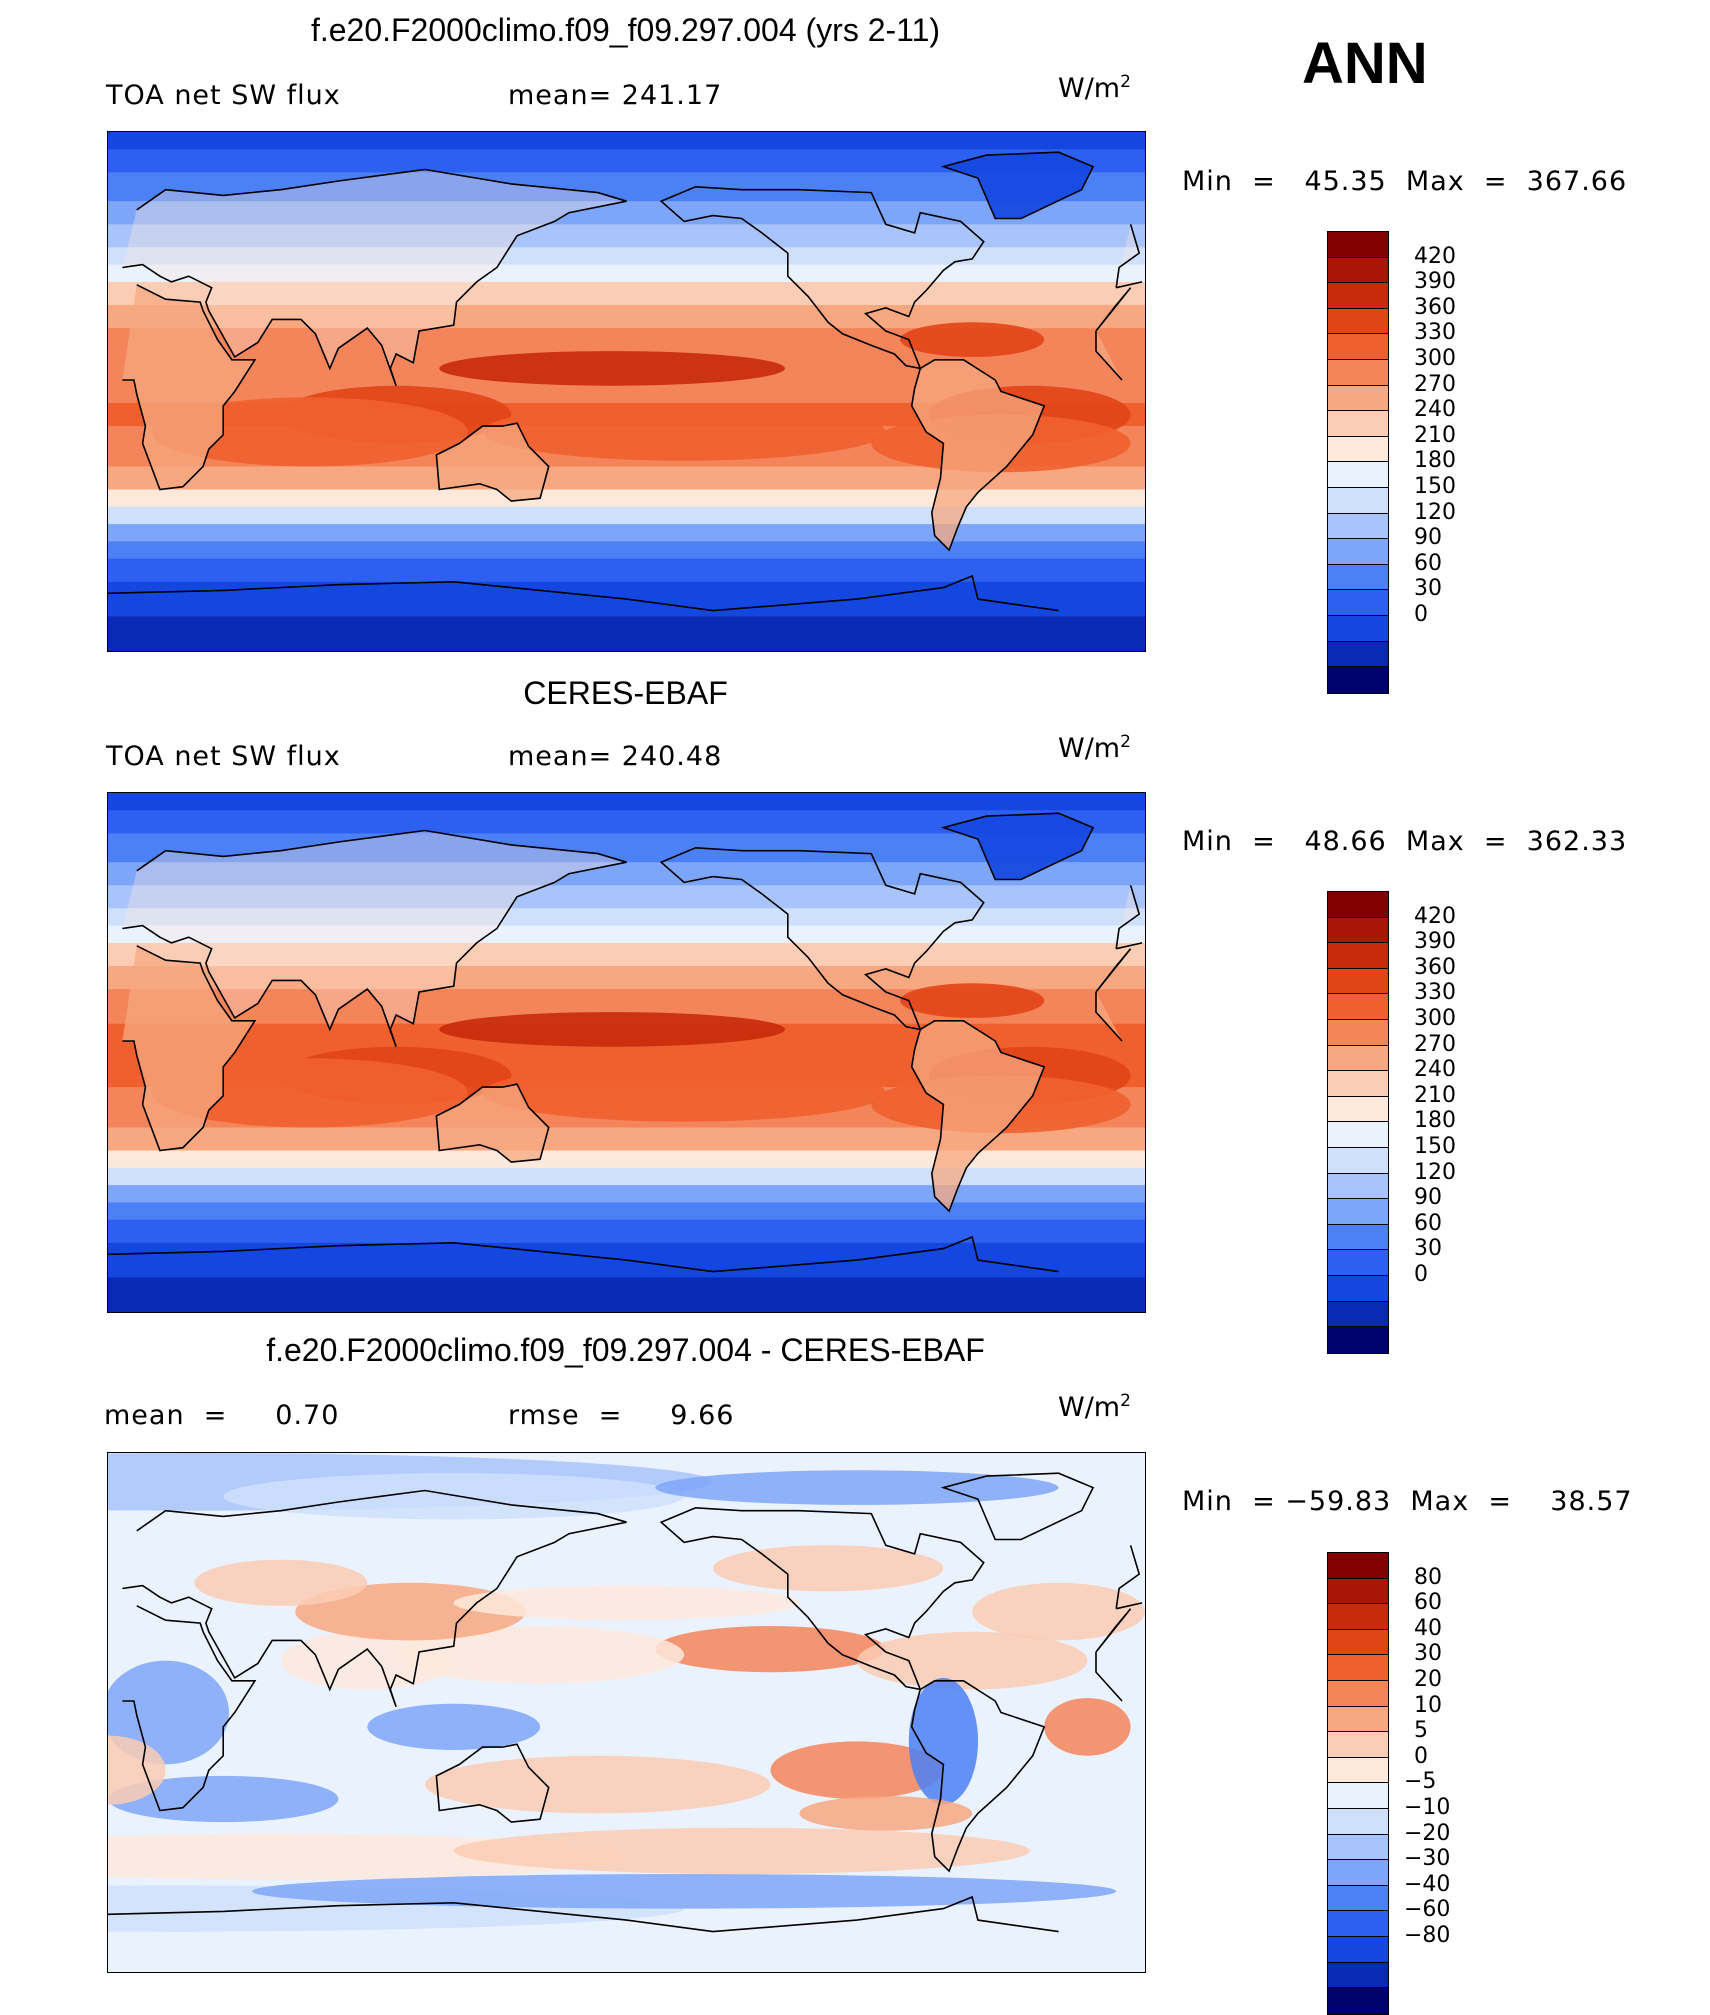 The image size is (1710, 2015). I want to click on panel-3-units: W/m2, so click(1094, 1407).